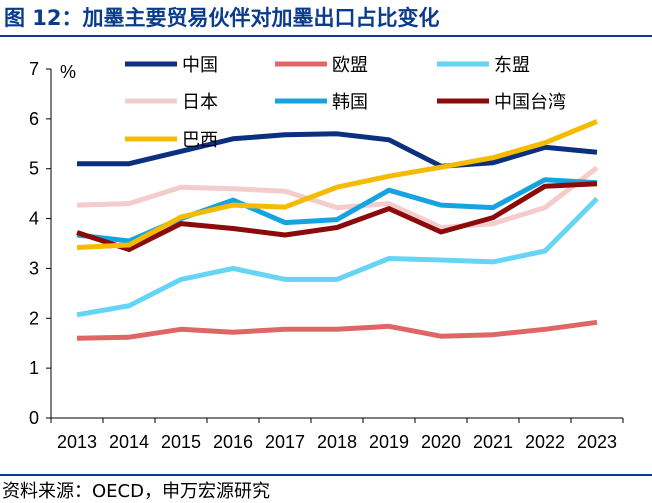 This screenshot has height=503, width=652. Describe the element at coordinates (34, 169) in the screenshot. I see `y-tick-label: 5` at that location.